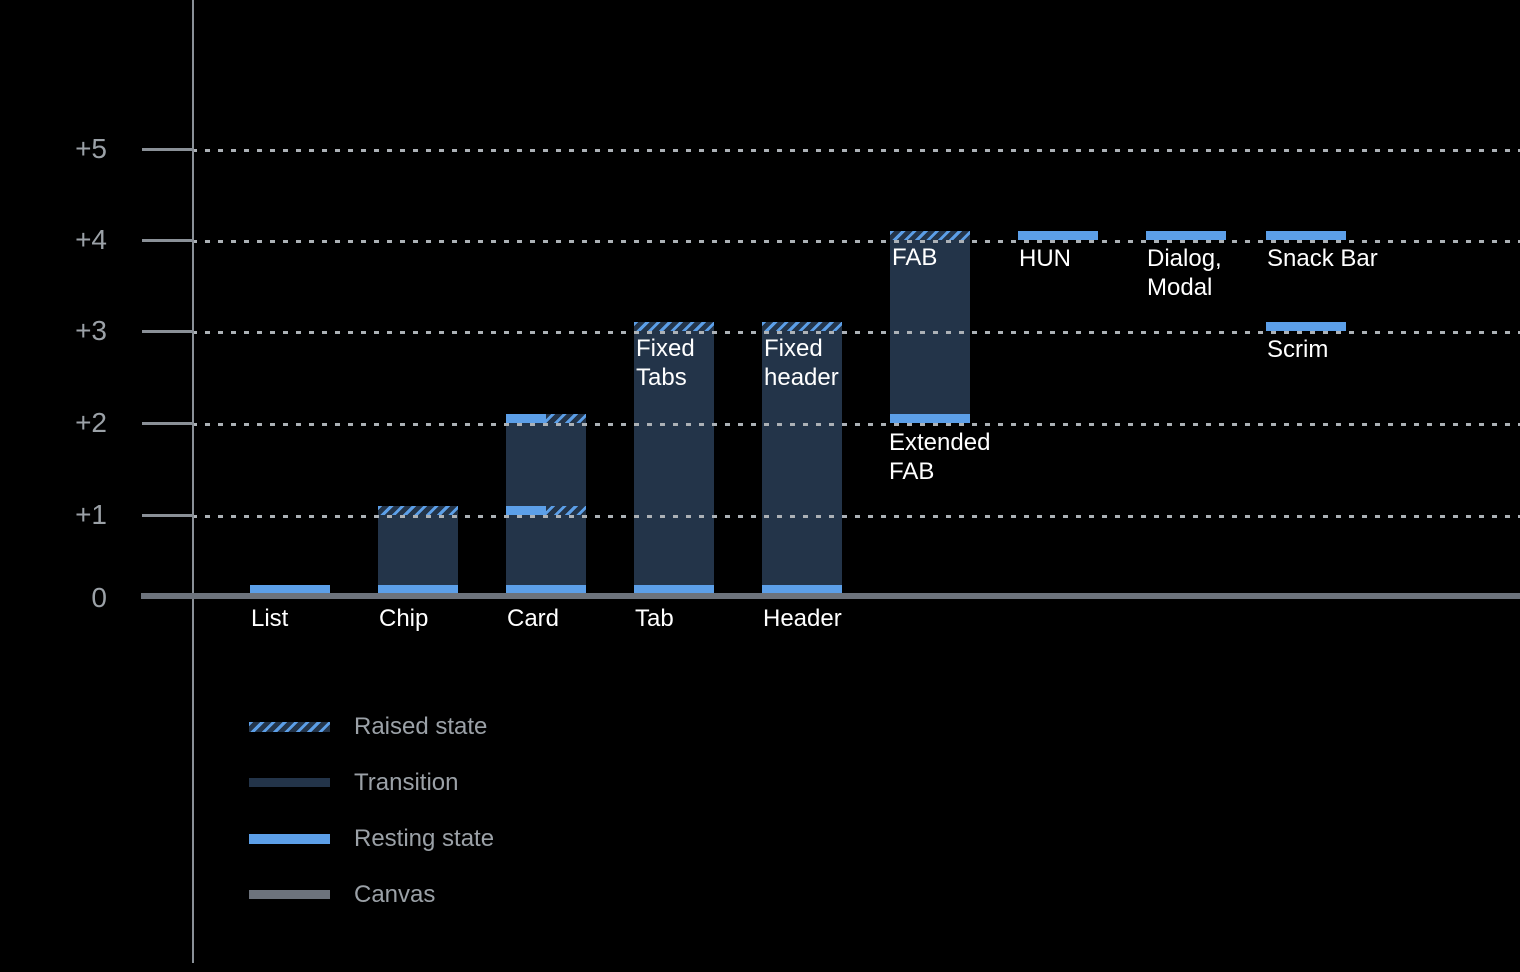  I want to click on label-dialog-modal: Dialog, Modal, so click(1184, 273).